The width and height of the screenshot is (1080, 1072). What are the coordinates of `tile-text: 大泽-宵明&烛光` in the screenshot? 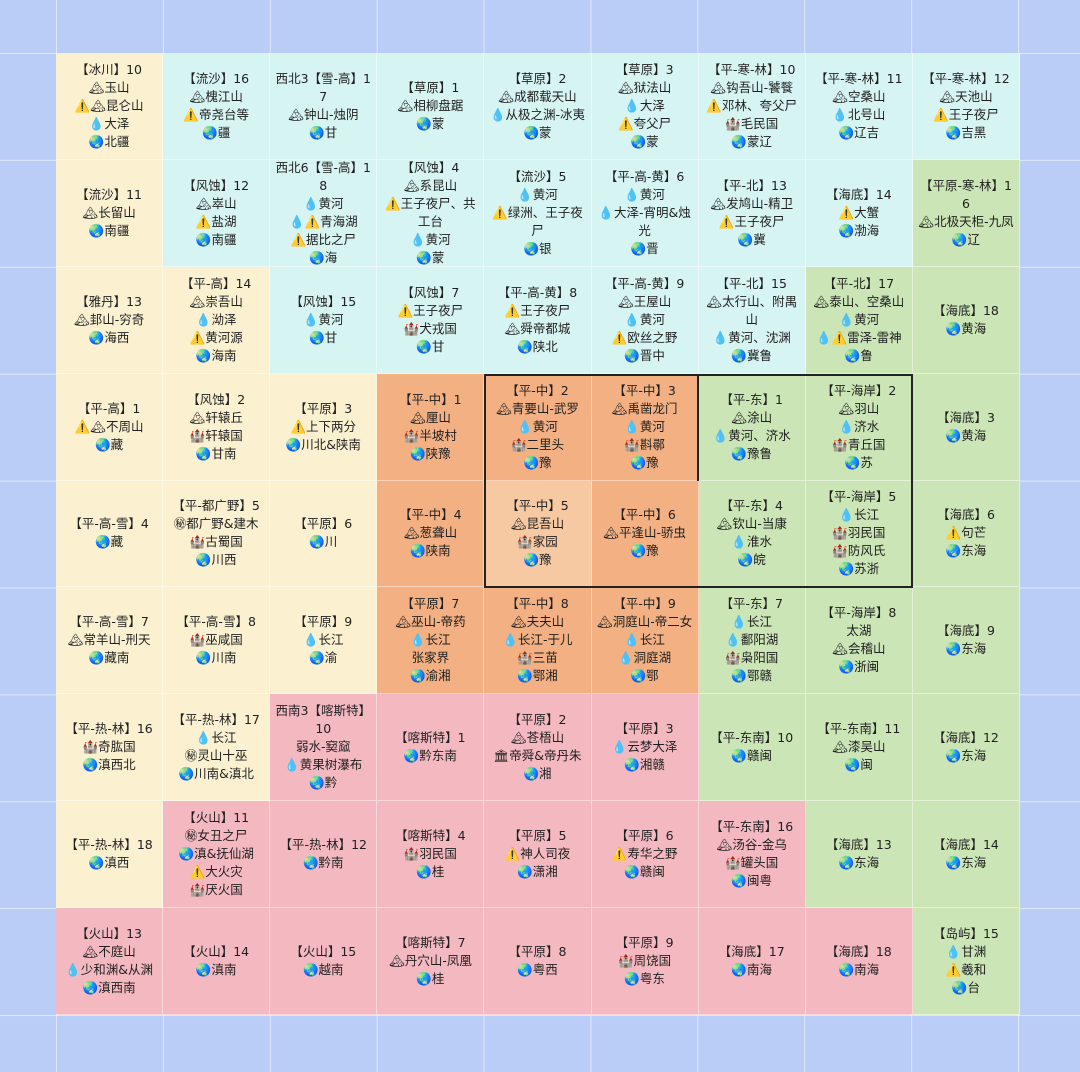 It's located at (652, 221).